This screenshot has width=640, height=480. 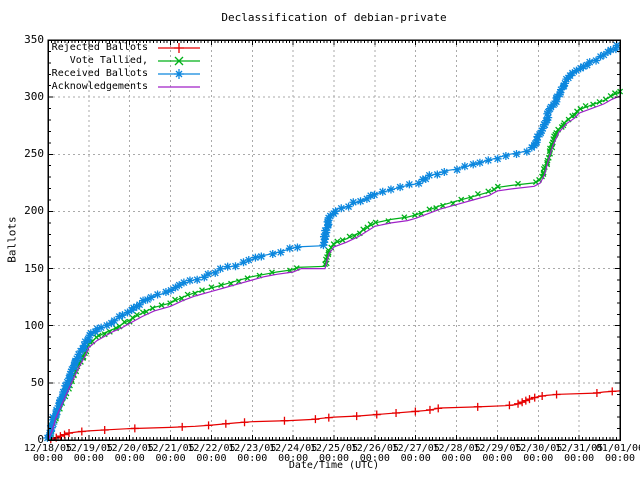 I want to click on legend-line-sample-acknowledgements, so click(x=179, y=86).